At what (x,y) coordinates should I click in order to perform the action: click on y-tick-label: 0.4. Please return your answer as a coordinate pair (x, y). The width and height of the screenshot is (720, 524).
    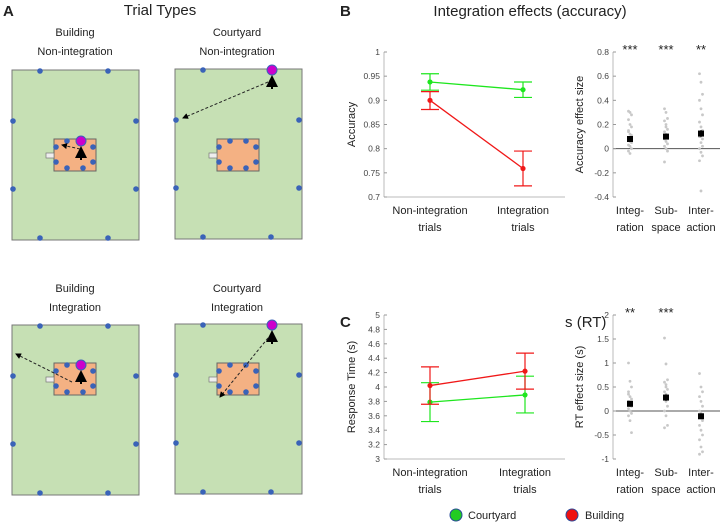
    Looking at the image, I should click on (603, 100).